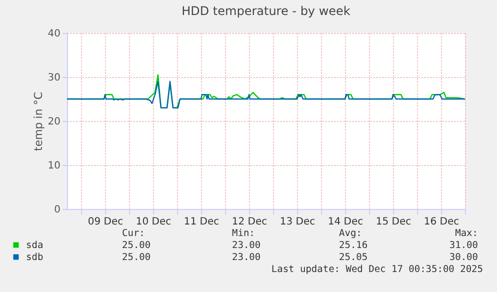 The image size is (497, 292). Describe the element at coordinates (463, 257) in the screenshot. I see `text: 30.00` at that location.